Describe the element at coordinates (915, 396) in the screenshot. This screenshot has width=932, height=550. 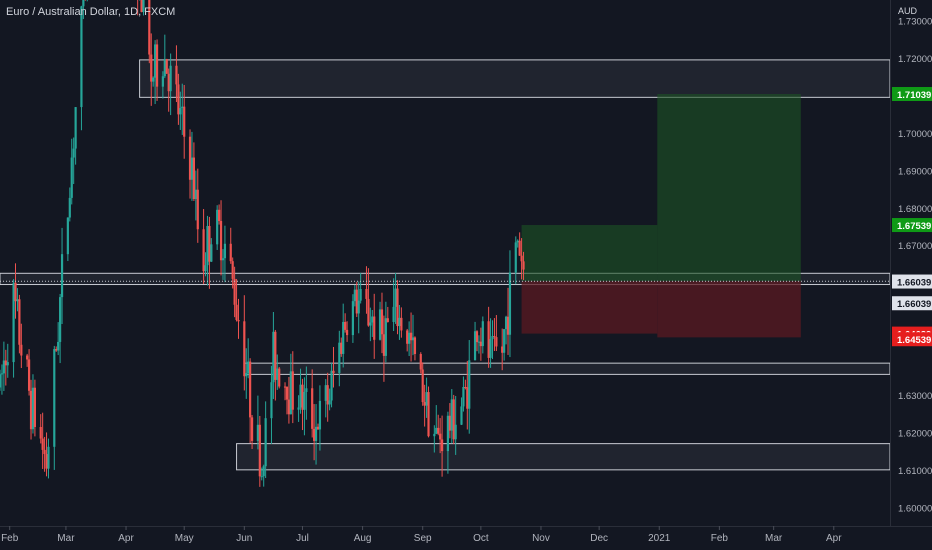
I see `y-tick-label: 1.63000` at that location.